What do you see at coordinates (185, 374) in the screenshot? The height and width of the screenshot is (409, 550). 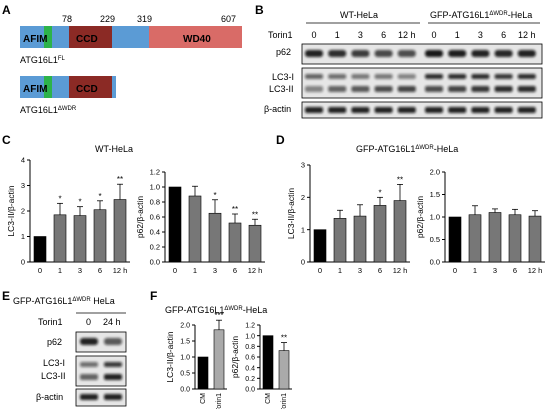 I see `y-tick-label: 0.5` at bounding box center [185, 374].